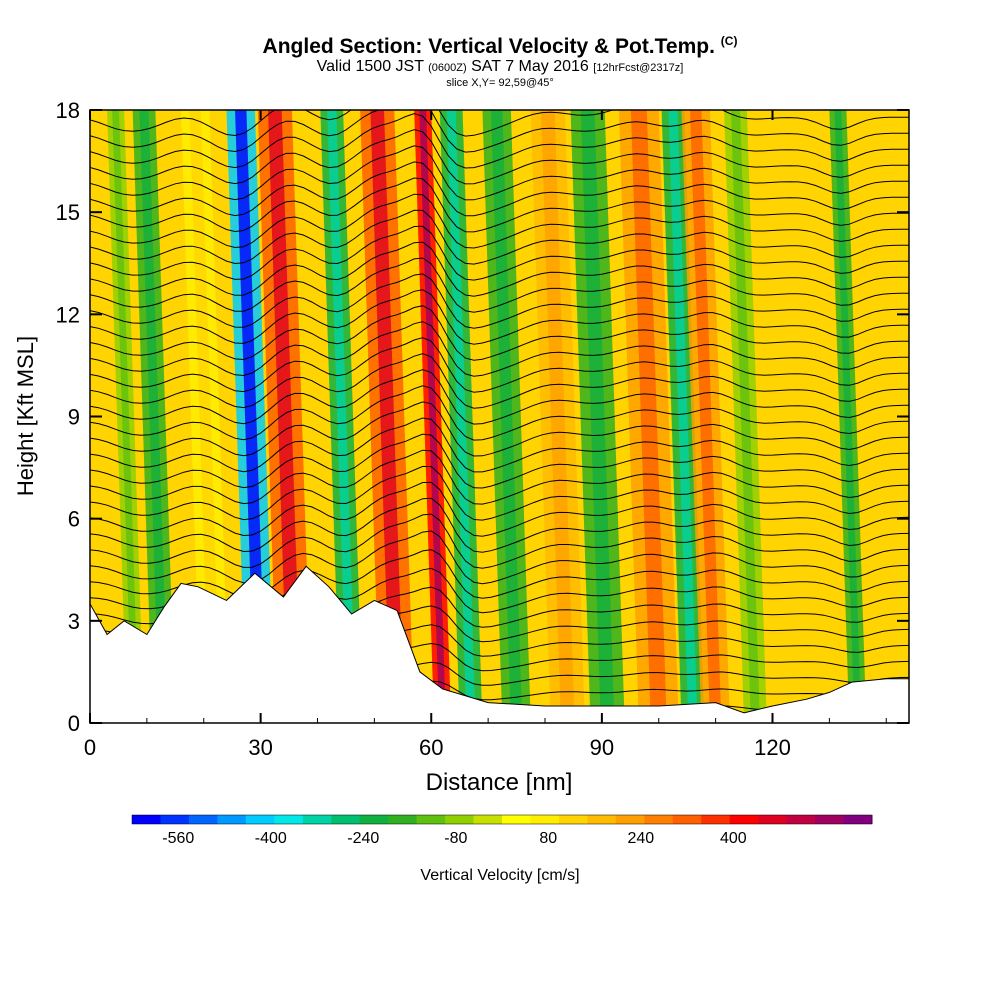 This screenshot has height=1000, width=1000. Describe the element at coordinates (499, 782) in the screenshot. I see `x-axis-label: Distance [nm]` at that location.